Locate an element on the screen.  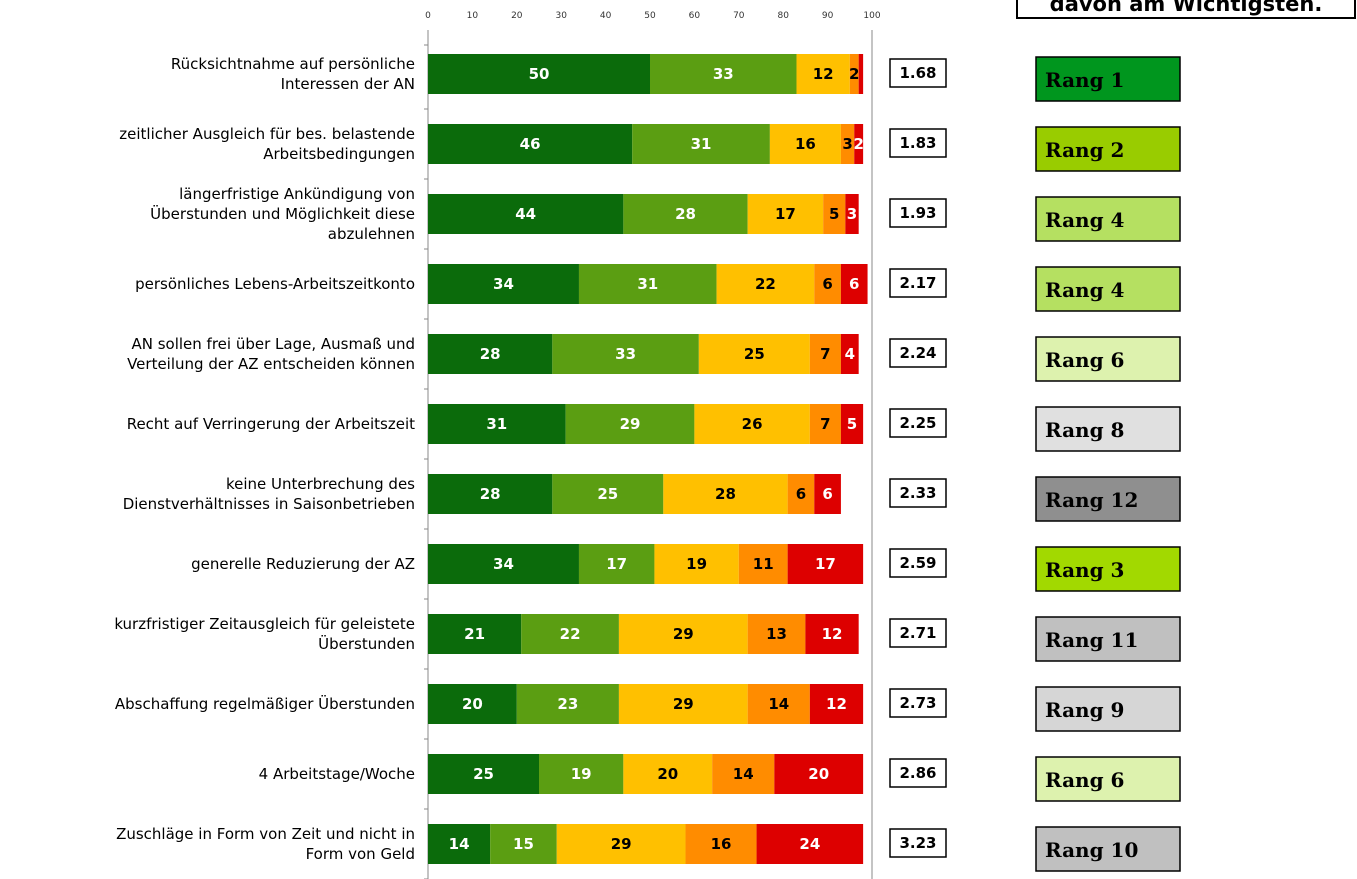
rank-label: Rang 10 is located at coordinates (1091, 850).